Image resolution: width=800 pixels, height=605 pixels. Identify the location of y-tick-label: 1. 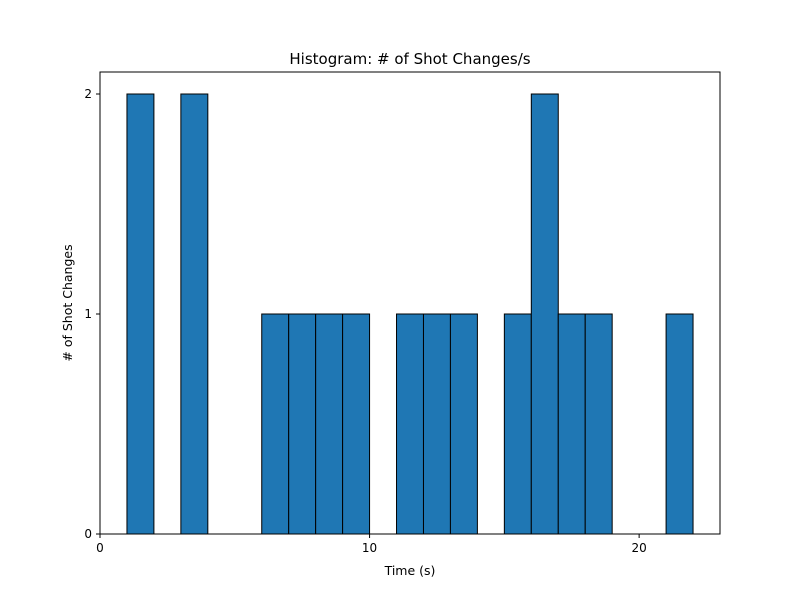
(88, 314).